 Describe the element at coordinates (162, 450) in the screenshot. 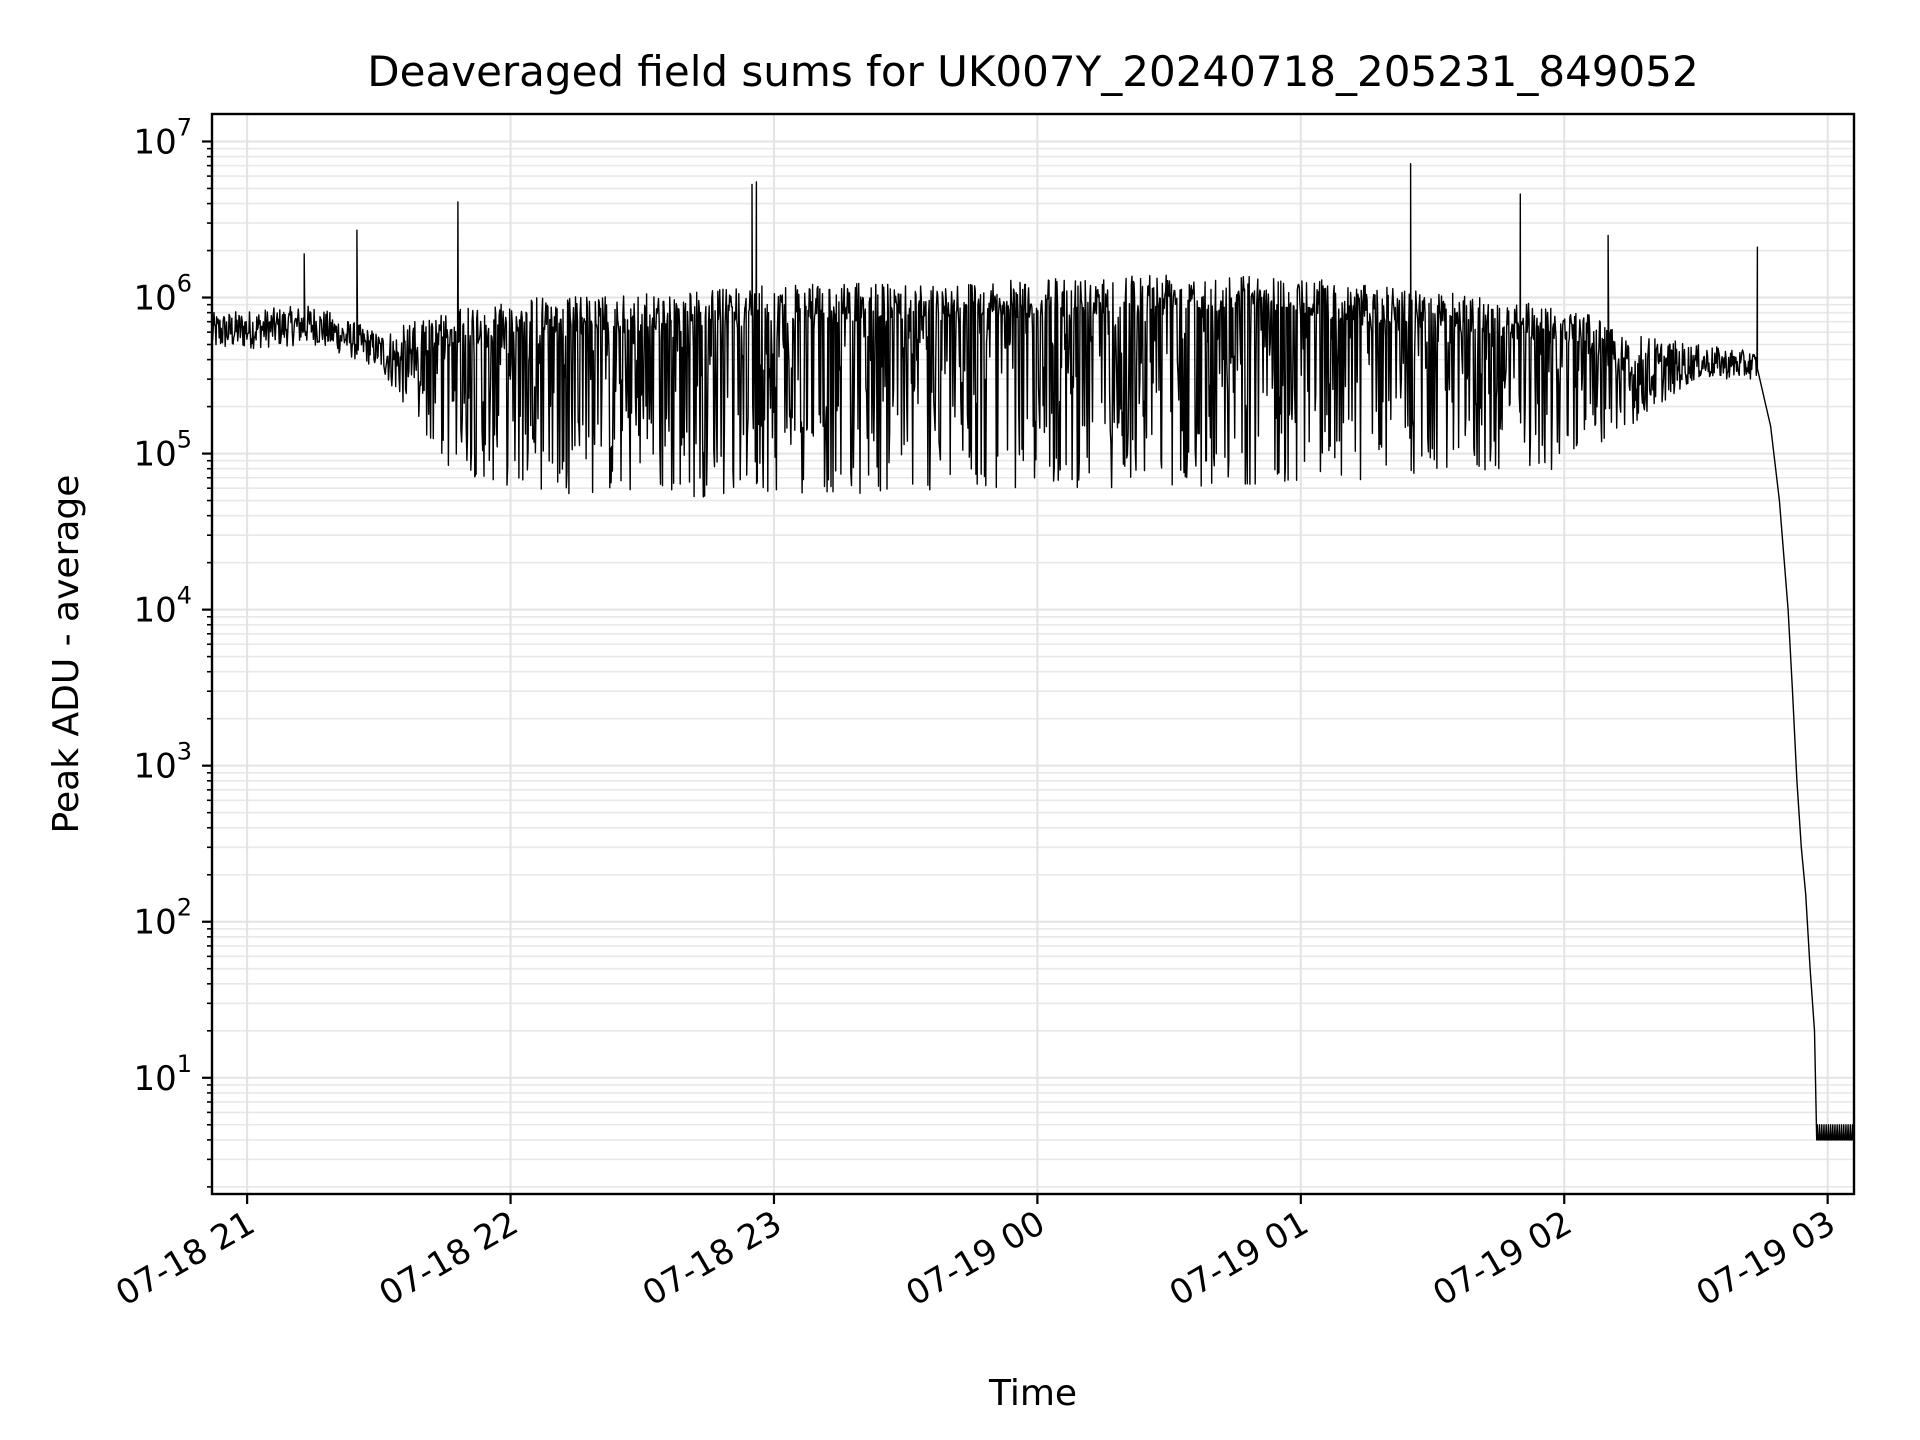

I see `y-tick-label: 10⁵` at that location.